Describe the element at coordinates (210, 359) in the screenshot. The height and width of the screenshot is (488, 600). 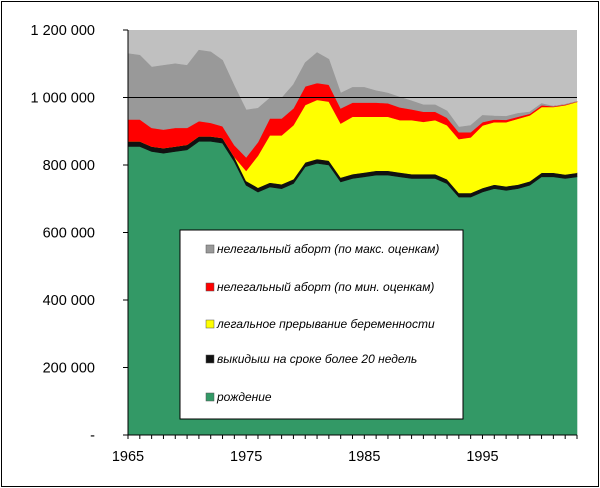
I see `legend-swatch-miscarriage` at that location.